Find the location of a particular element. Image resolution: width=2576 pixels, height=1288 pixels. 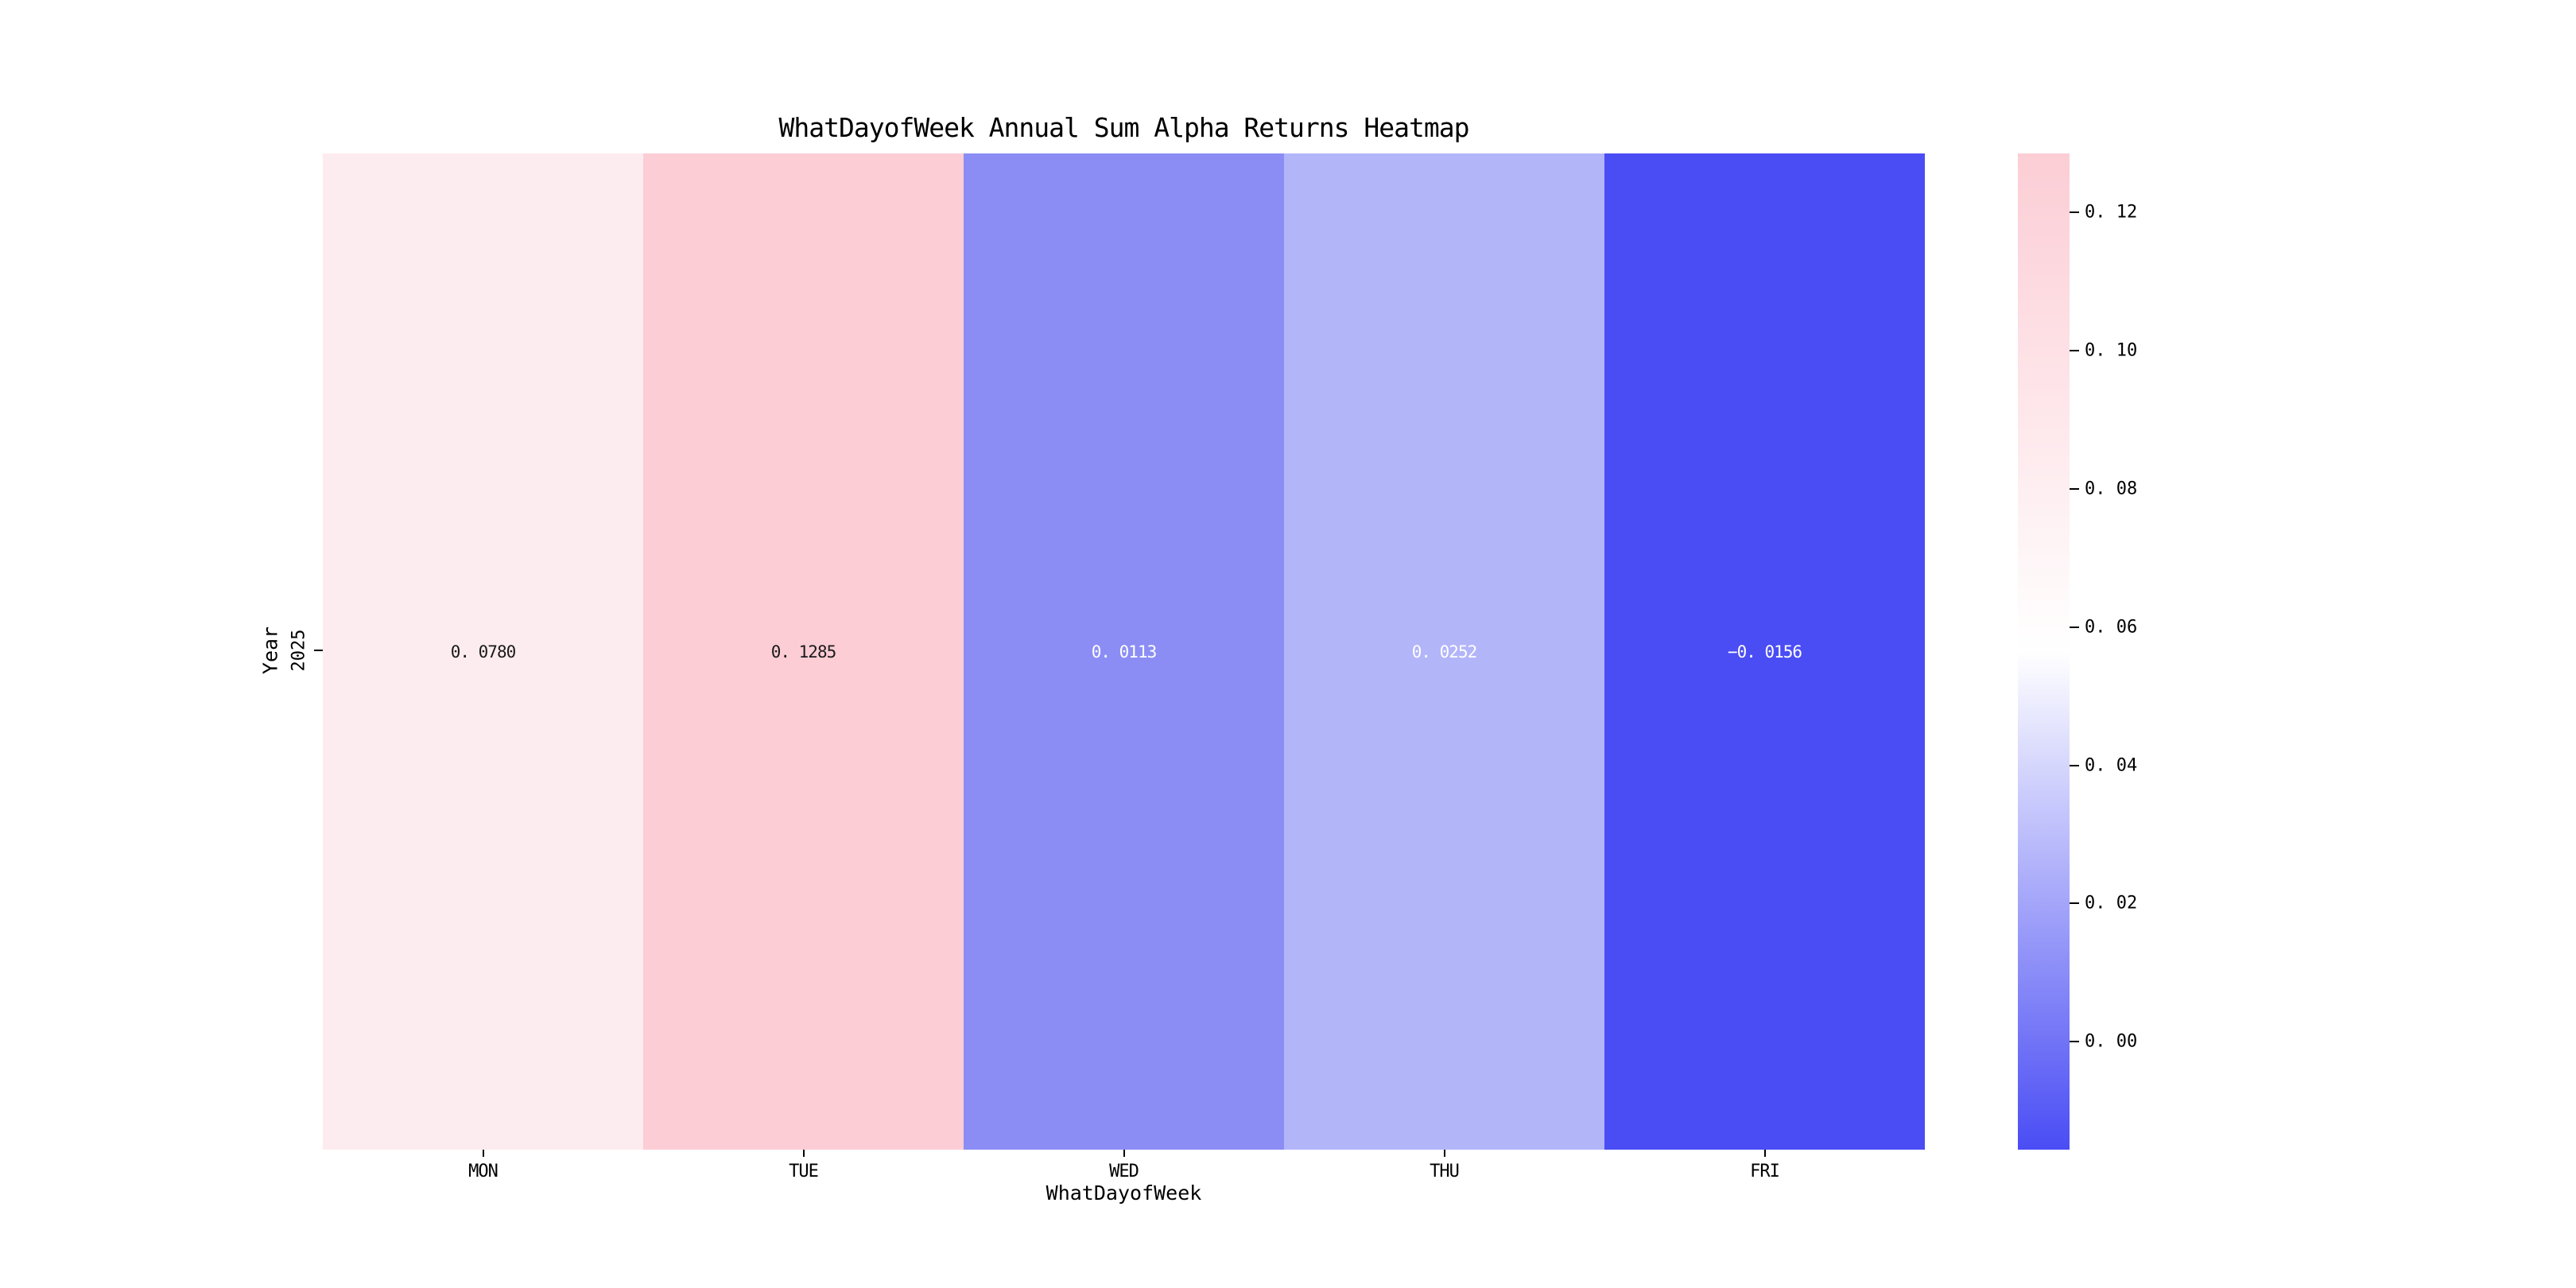

colorbar-tick-label-012: 0. 12 is located at coordinates (2111, 212).